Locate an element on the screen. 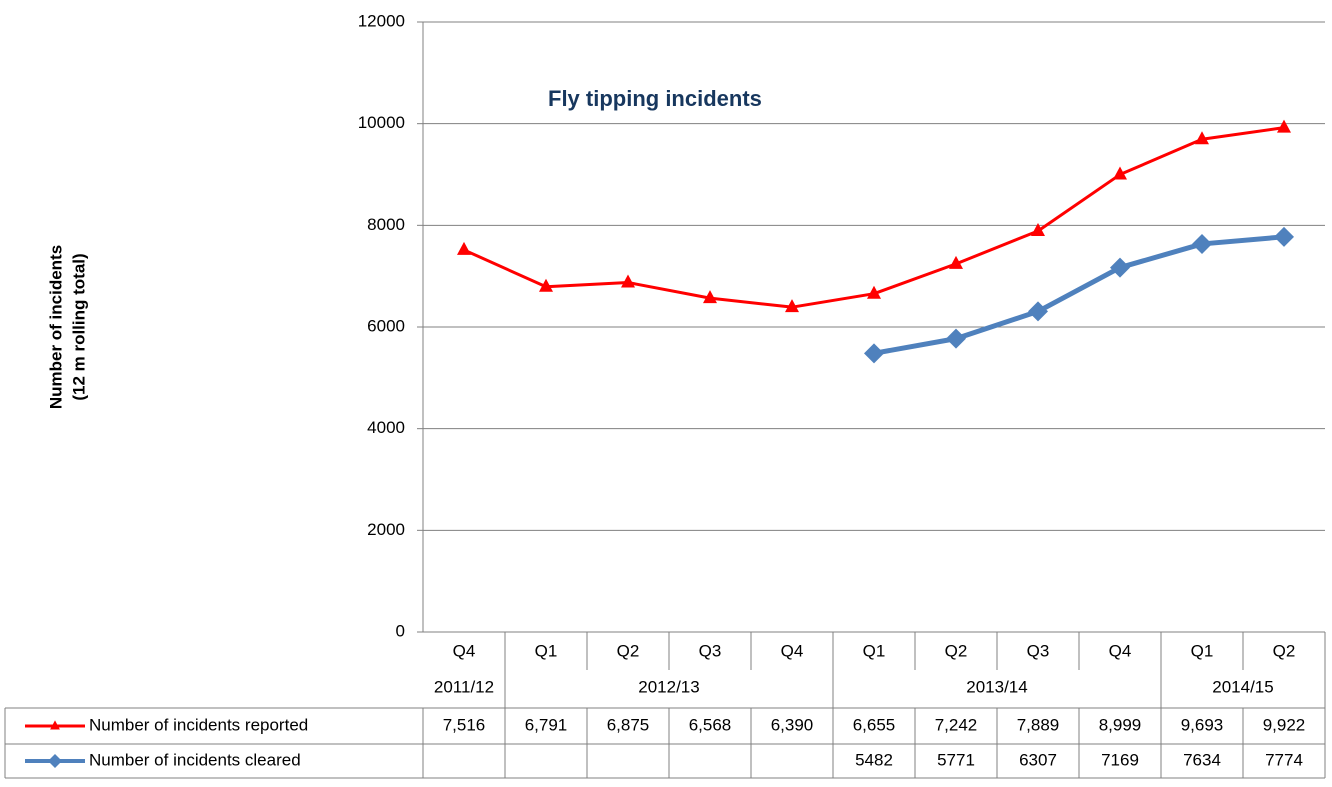 The width and height of the screenshot is (1332, 787). group-label: 2014/15 is located at coordinates (1242, 686).